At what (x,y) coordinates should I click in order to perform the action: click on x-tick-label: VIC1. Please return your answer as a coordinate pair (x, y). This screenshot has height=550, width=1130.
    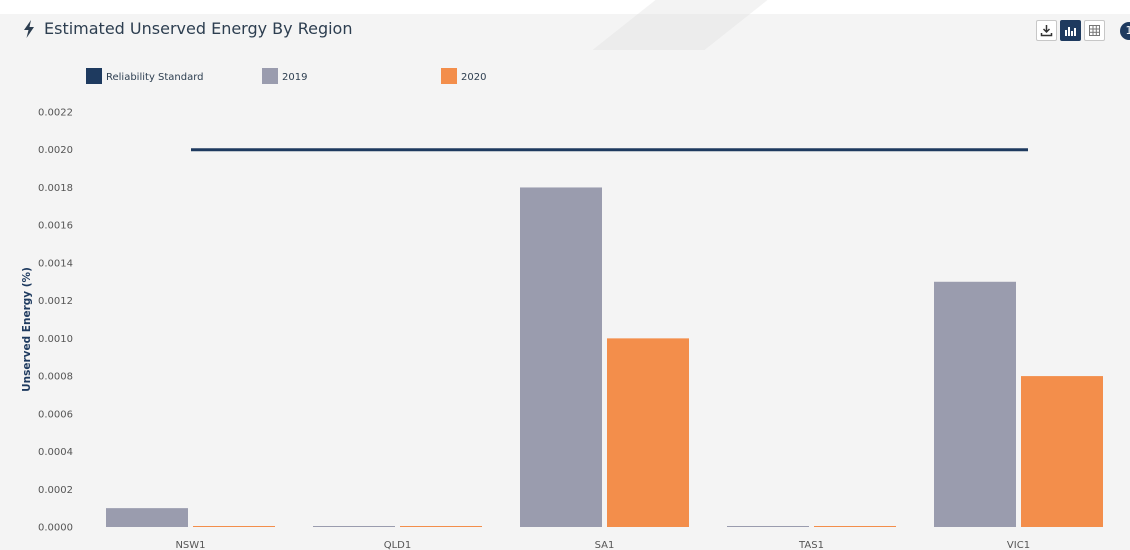
    Looking at the image, I should click on (1018, 545).